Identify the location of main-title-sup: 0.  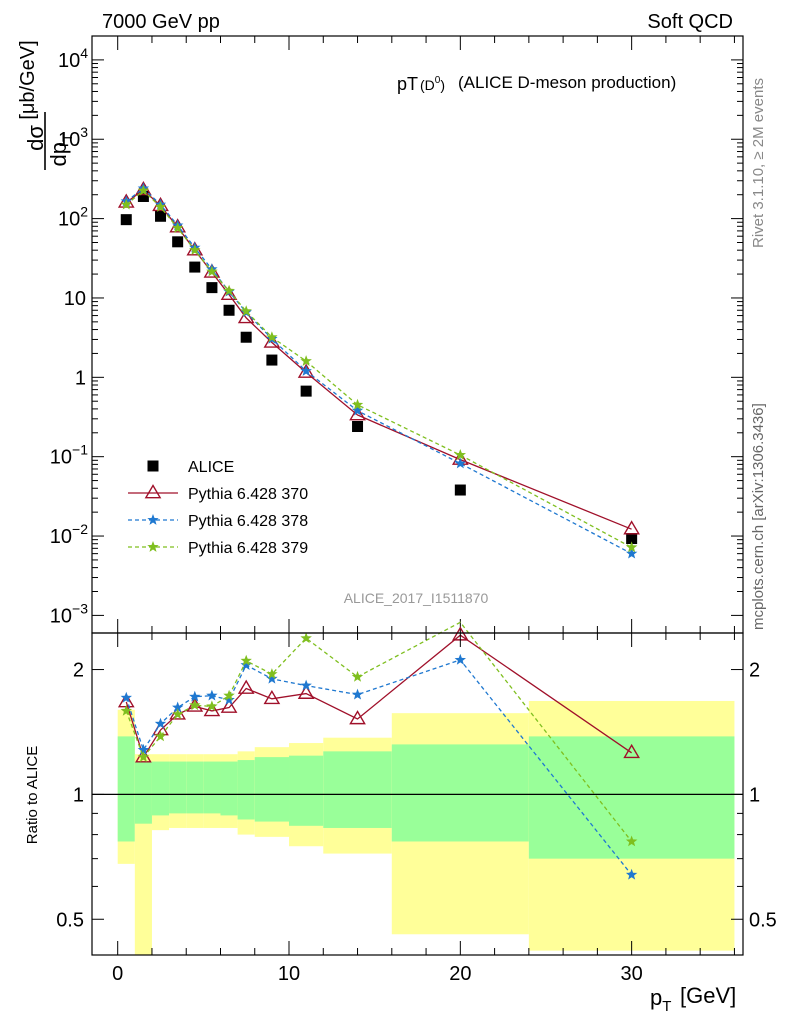
(438, 80).